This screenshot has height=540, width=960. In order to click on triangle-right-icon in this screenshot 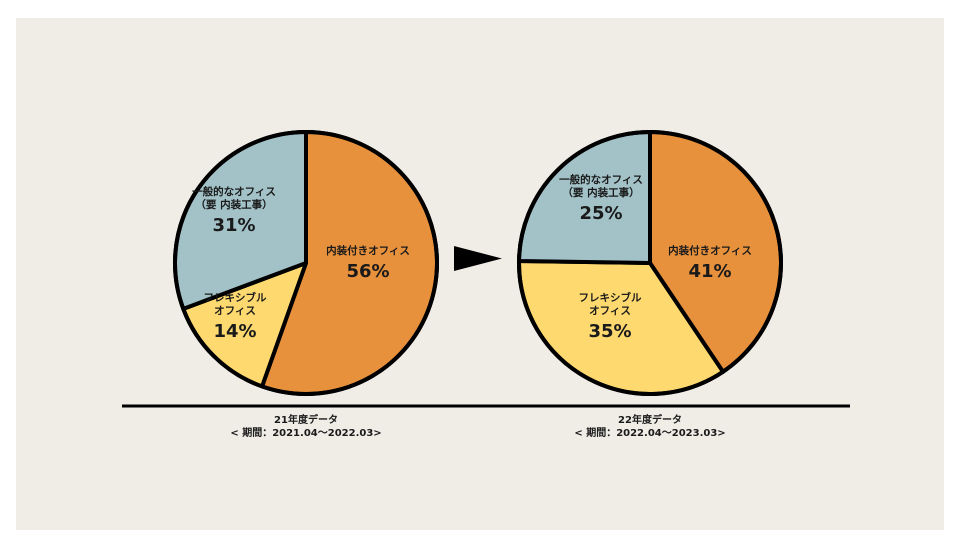, I will do `click(478, 258)`.